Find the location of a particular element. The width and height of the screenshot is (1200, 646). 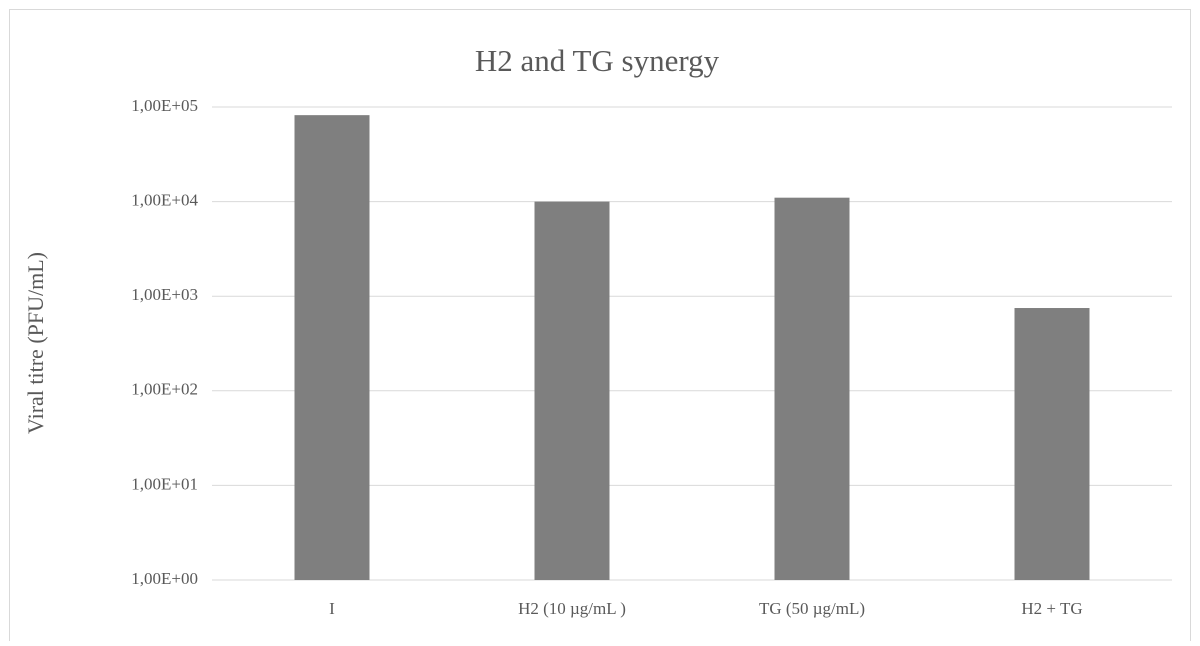

y-tick-label: 1,00E+00 is located at coordinates (164, 578).